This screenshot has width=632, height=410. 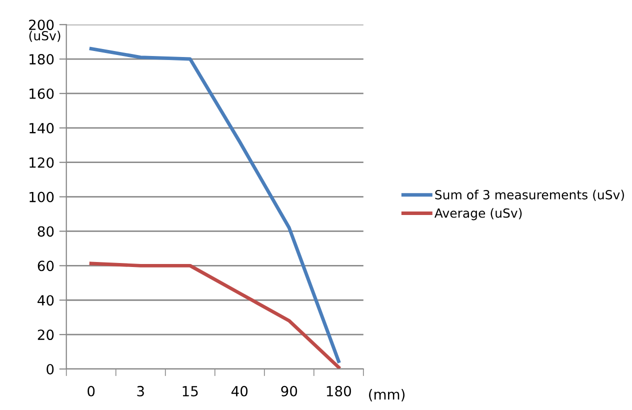 What do you see at coordinates (44, 36) in the screenshot?
I see `y-axis-title: (uSv)` at bounding box center [44, 36].